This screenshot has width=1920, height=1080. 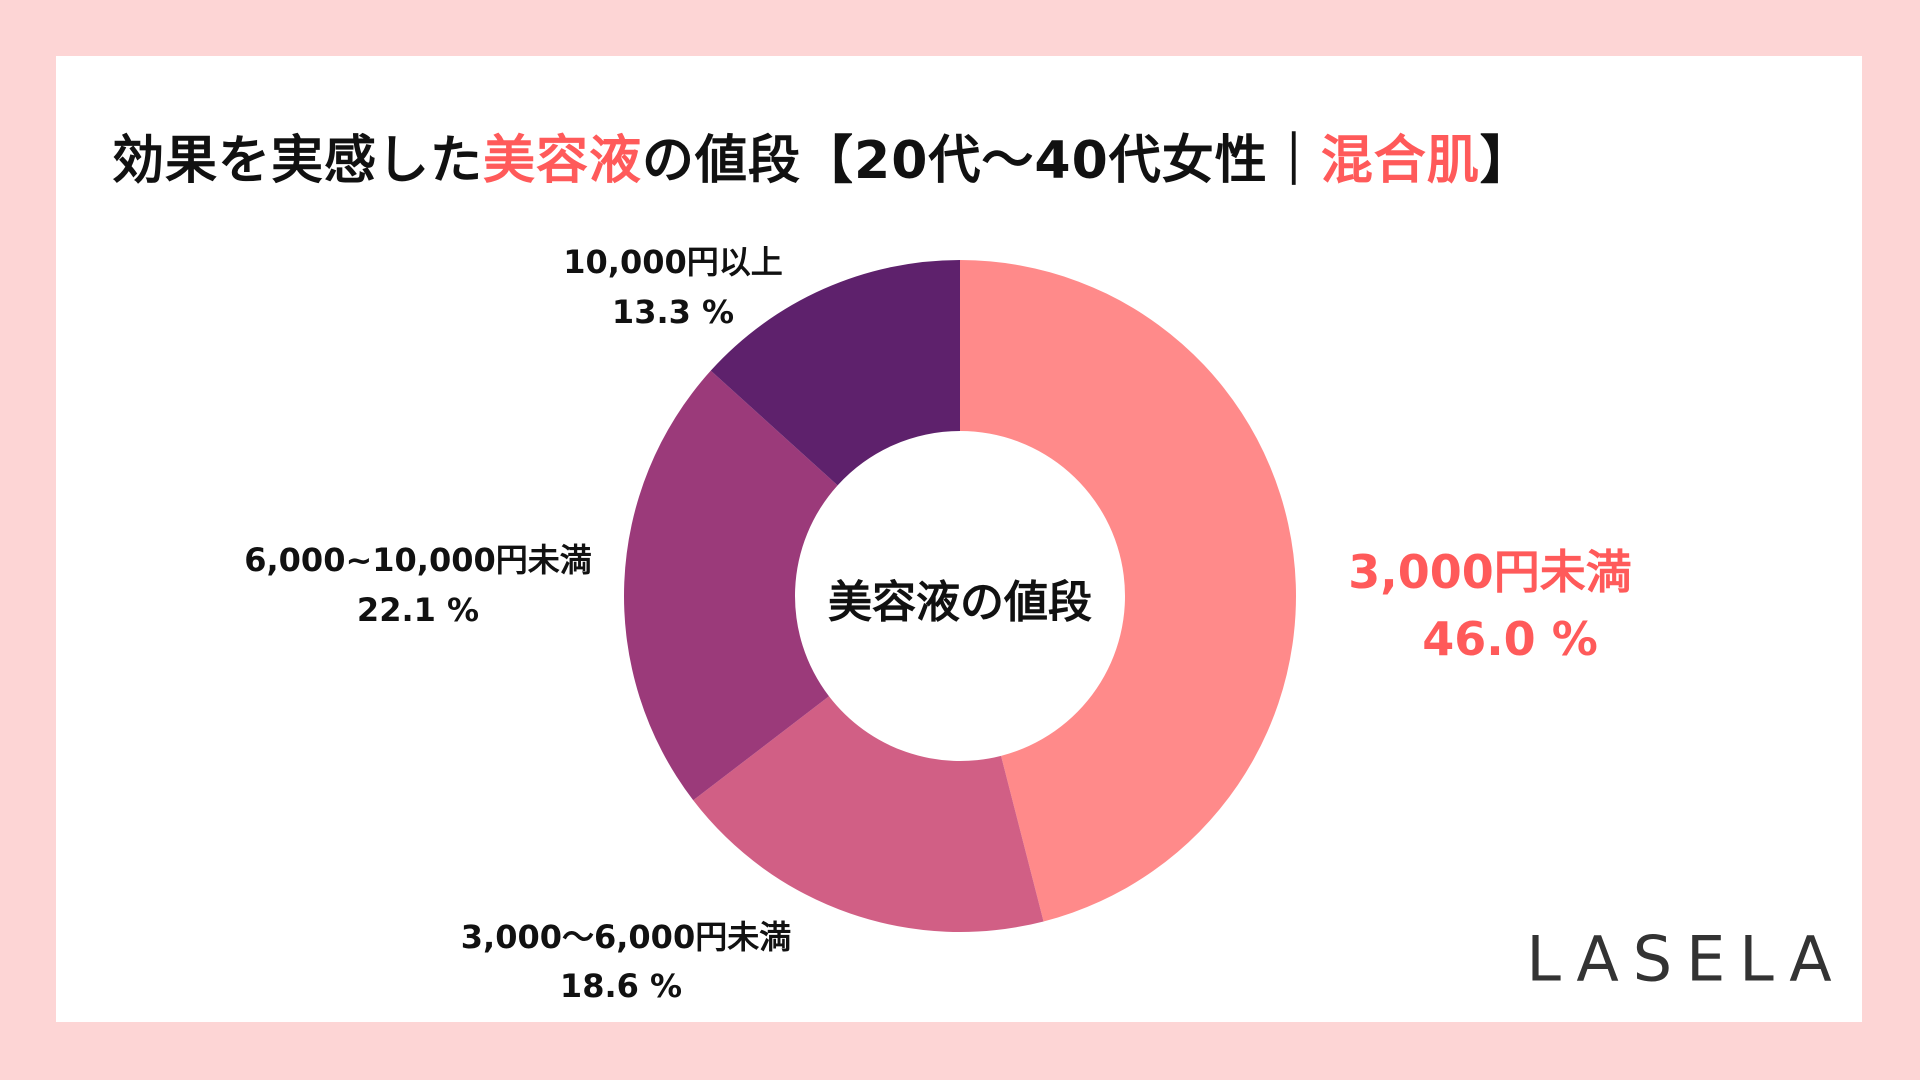 I want to click on slice-label-1: 3,000〜6,000円未満, so click(x=626, y=937).